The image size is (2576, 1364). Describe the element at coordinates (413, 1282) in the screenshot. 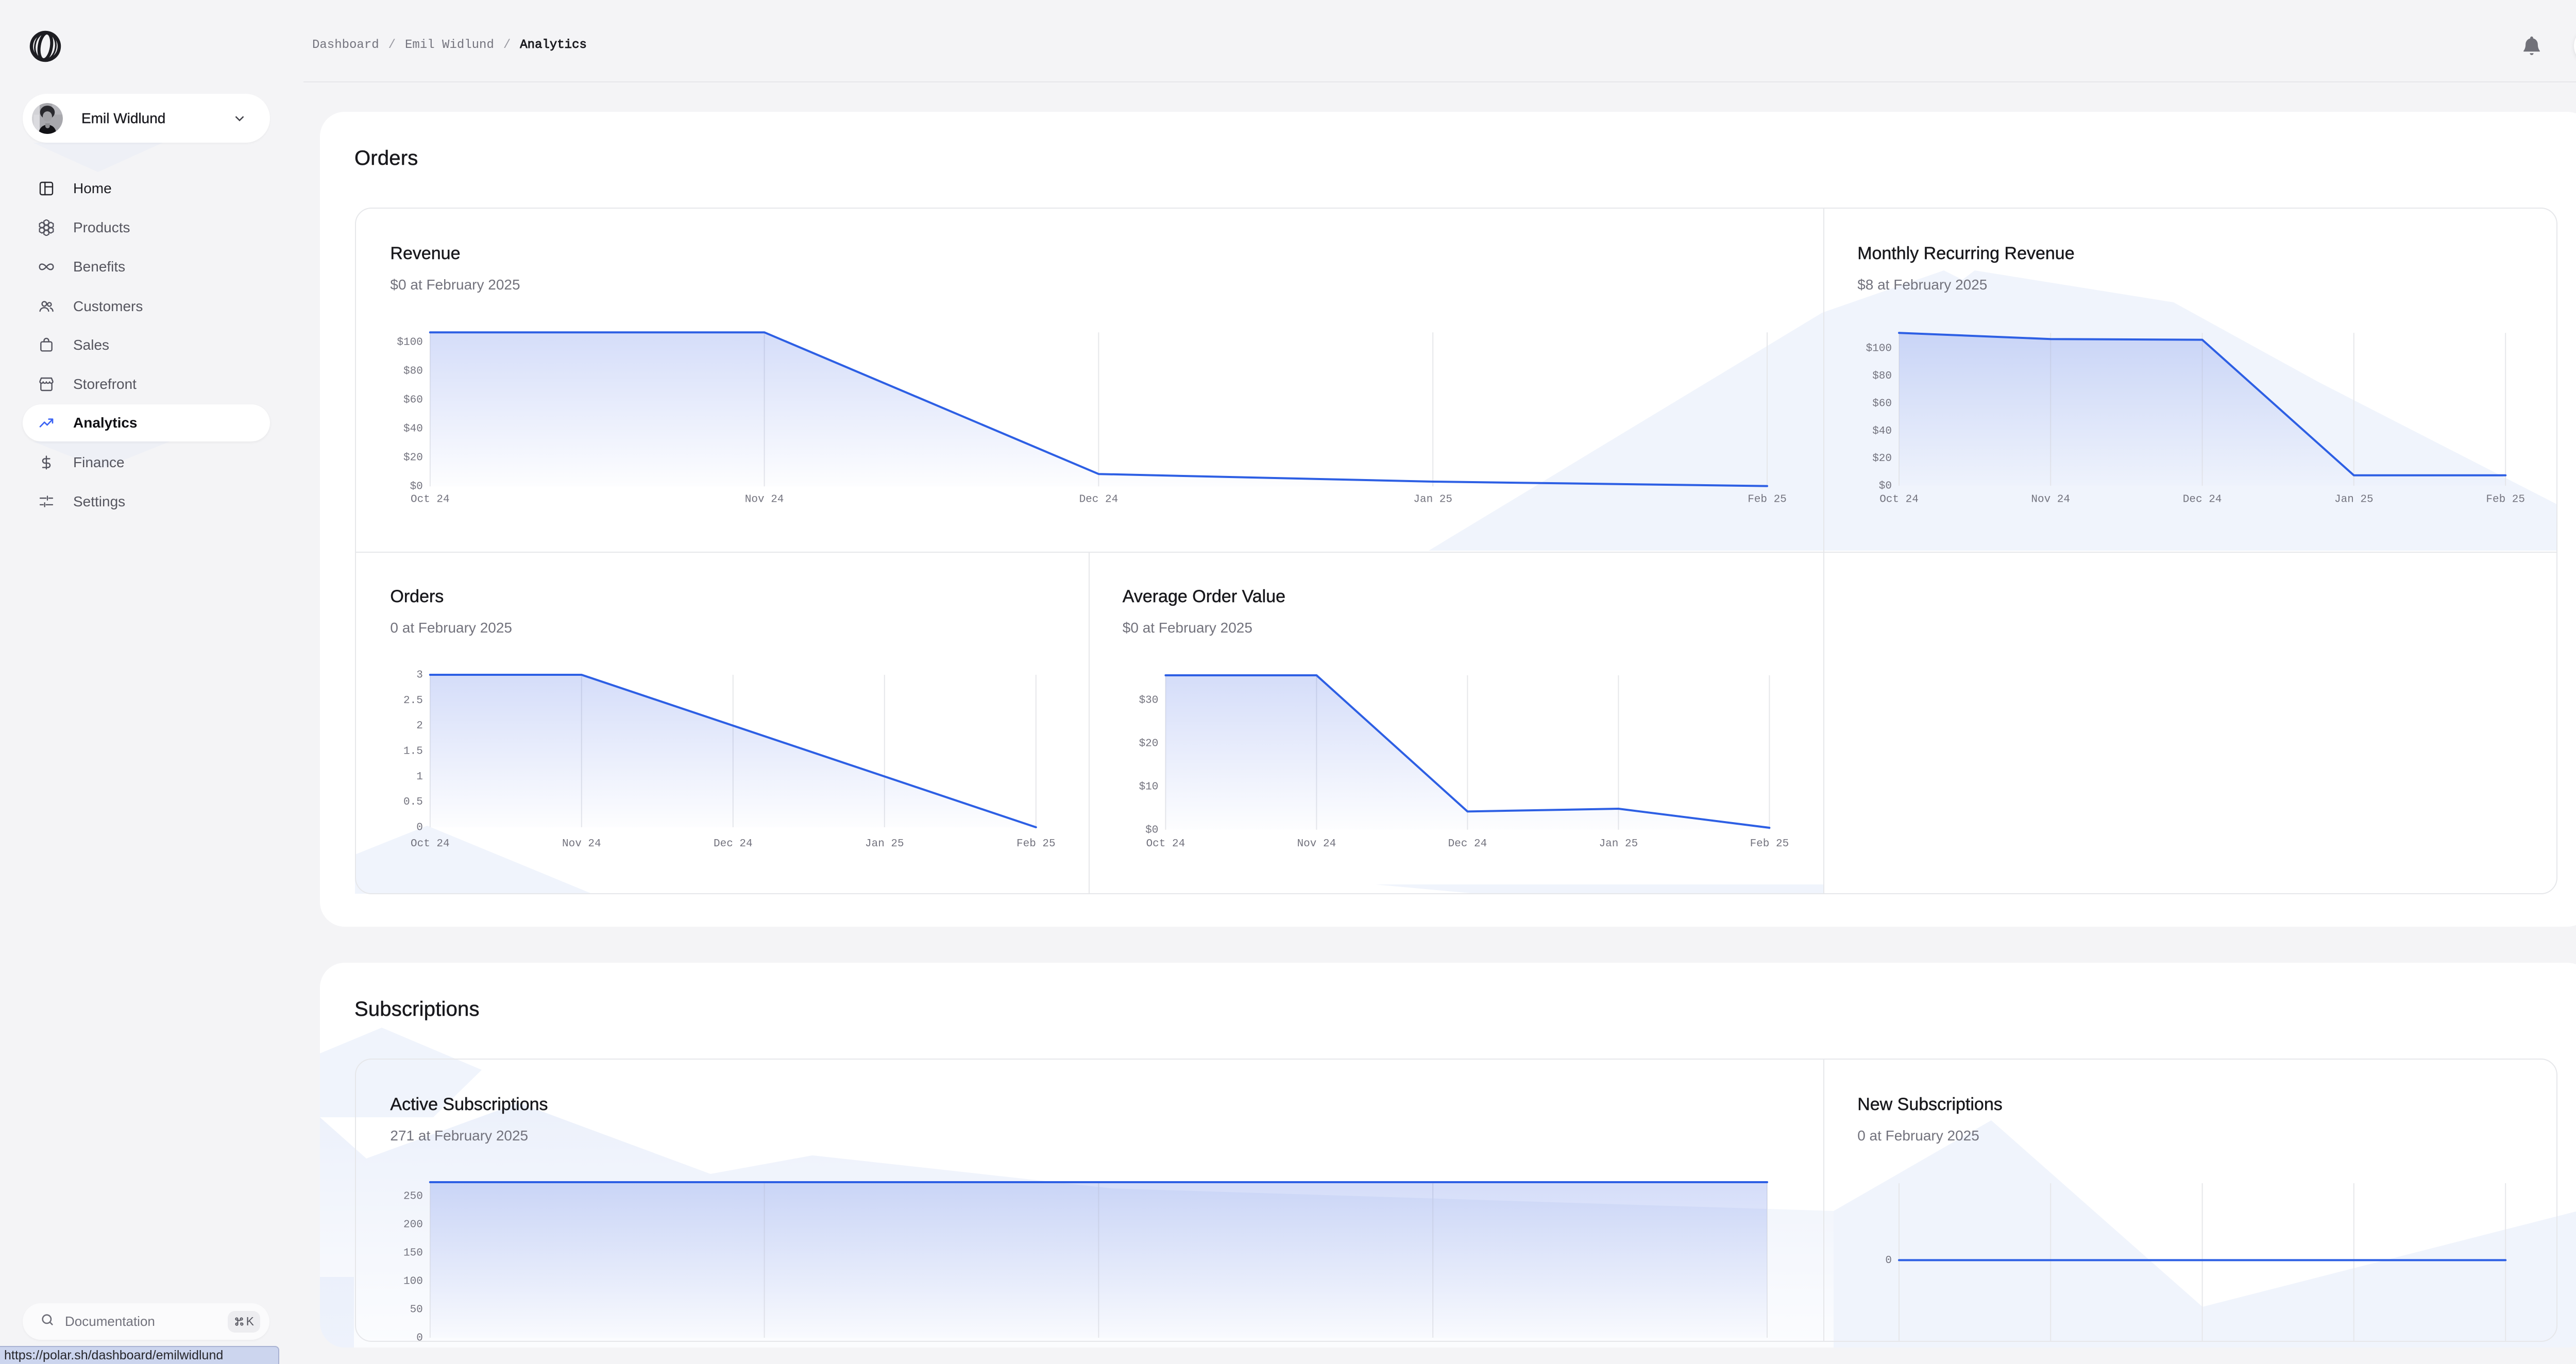

I see `svg-text: 100` at that location.